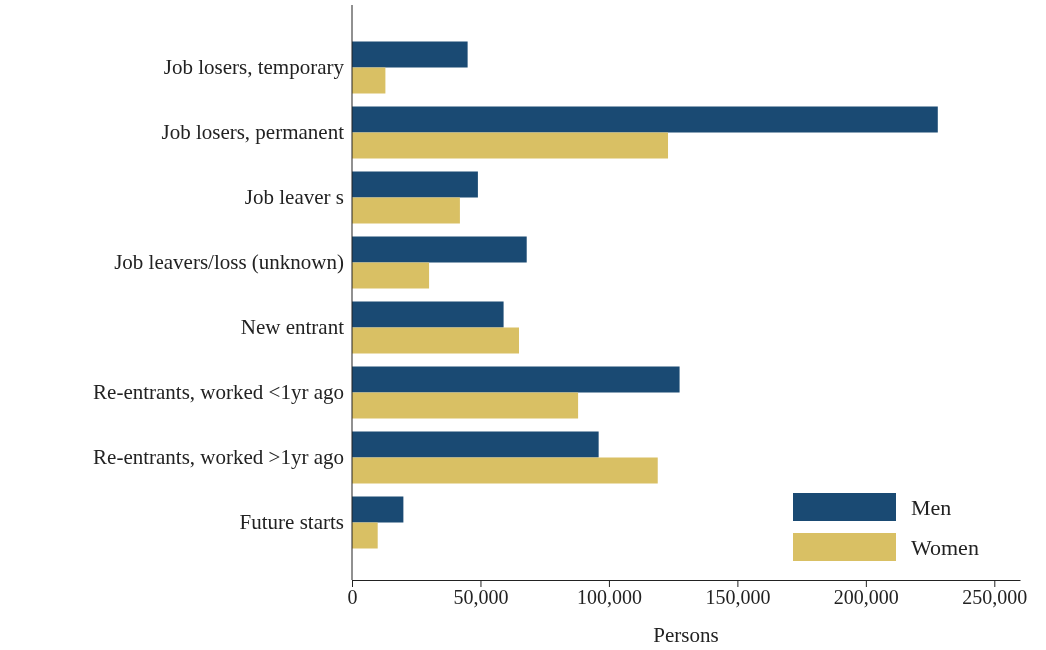 The height and width of the screenshot is (650, 1046). I want to click on x-axis-title: Persons, so click(686, 635).